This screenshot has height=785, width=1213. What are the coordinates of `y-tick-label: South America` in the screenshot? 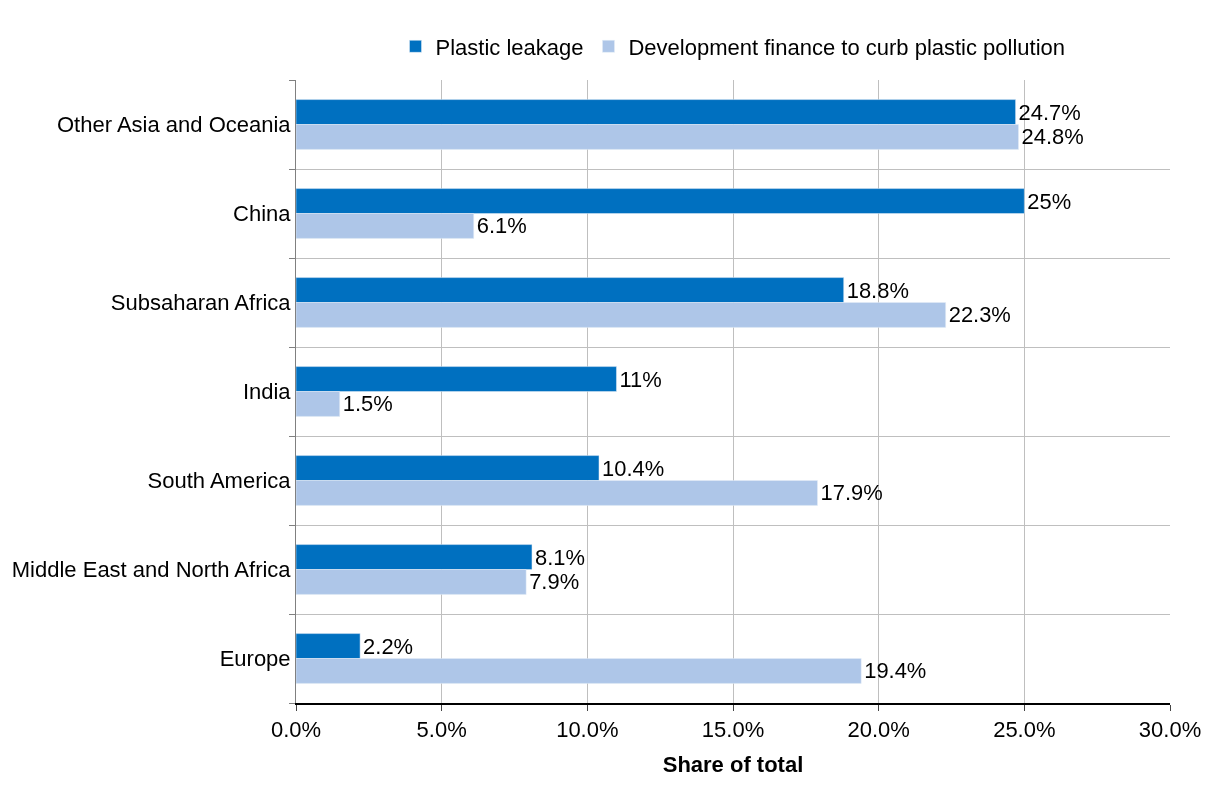 It's located at (219, 481).